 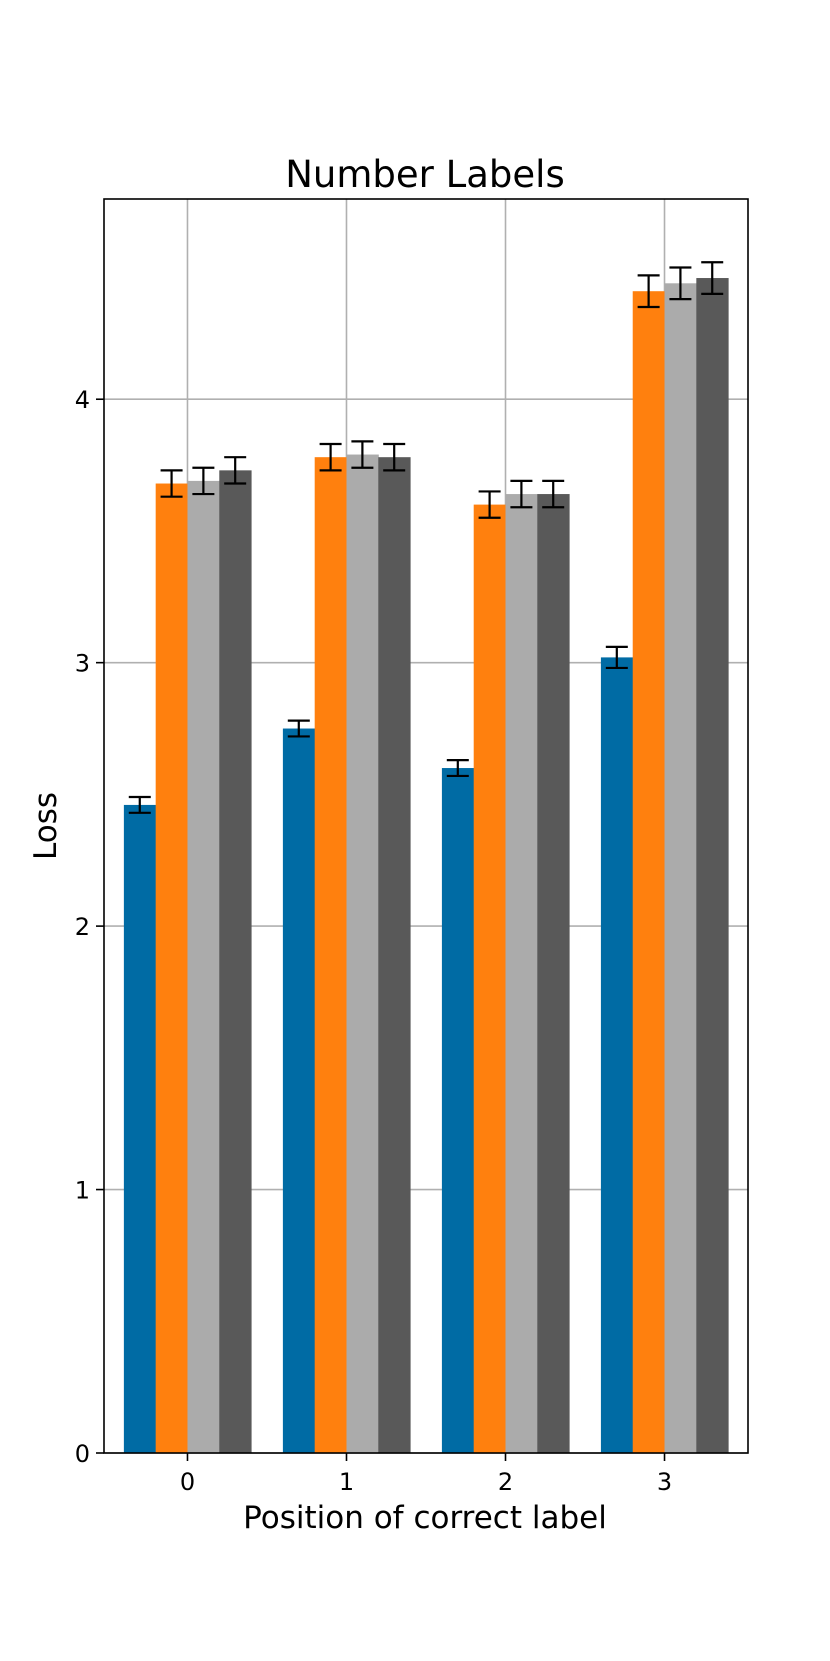 What do you see at coordinates (425, 1518) in the screenshot?
I see `x-axis-label: Position of correct label` at bounding box center [425, 1518].